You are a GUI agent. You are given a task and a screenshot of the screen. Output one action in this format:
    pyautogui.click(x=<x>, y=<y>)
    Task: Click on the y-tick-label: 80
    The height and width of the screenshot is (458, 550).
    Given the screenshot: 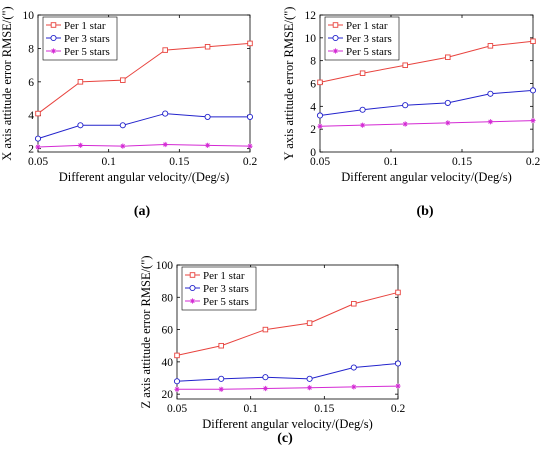 What is the action you would take?
    pyautogui.click(x=168, y=298)
    